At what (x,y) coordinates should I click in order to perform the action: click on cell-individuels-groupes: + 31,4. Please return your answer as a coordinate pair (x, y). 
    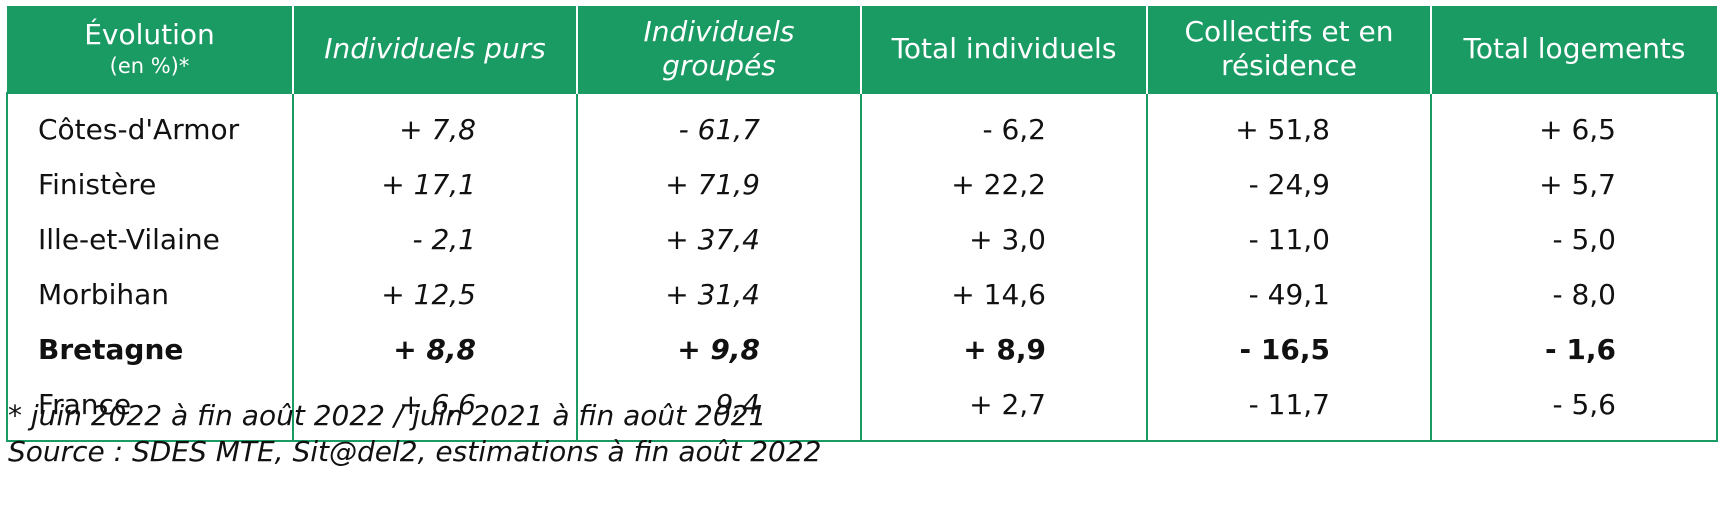
    Looking at the image, I should click on (718, 294).